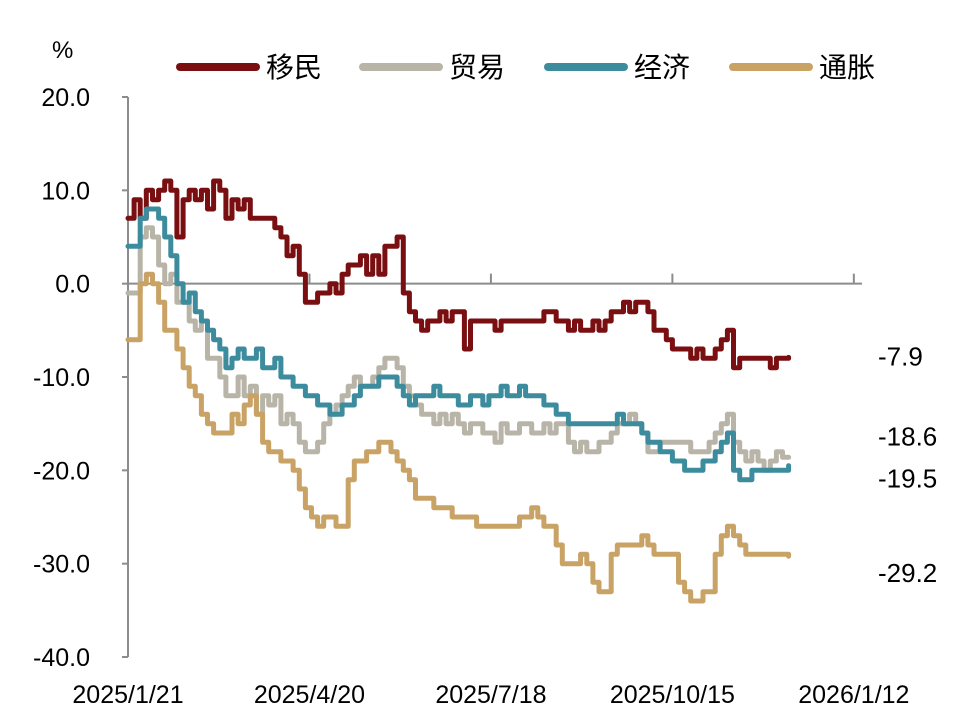  What do you see at coordinates (900, 356) in the screenshot?
I see `end-value-label: -7.9` at bounding box center [900, 356].